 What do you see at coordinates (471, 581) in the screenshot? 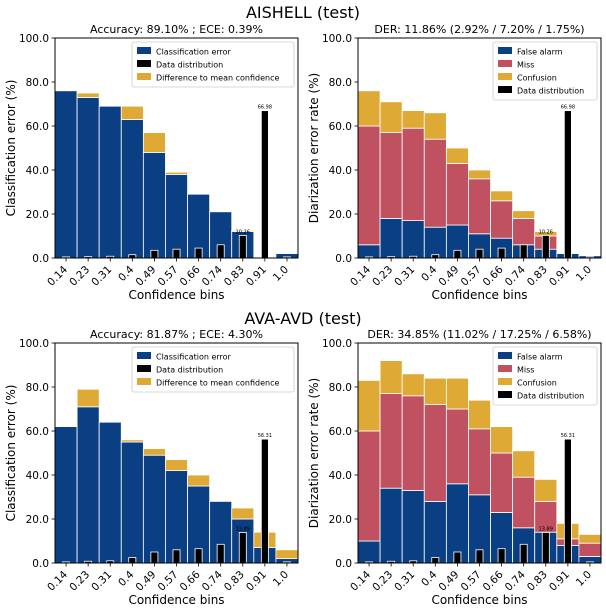
I see `x-tick-label: 0.57` at bounding box center [471, 581].